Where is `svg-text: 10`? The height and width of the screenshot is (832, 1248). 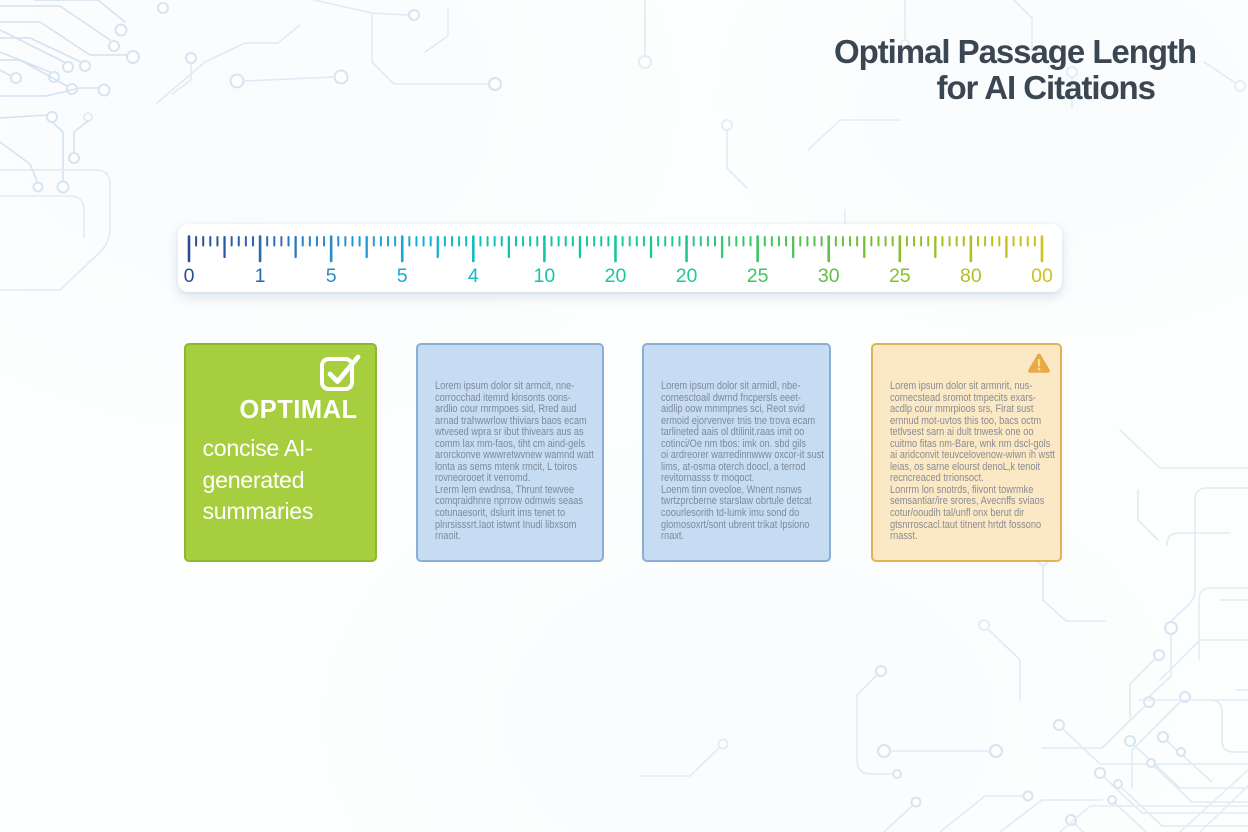 svg-text: 10 is located at coordinates (545, 276).